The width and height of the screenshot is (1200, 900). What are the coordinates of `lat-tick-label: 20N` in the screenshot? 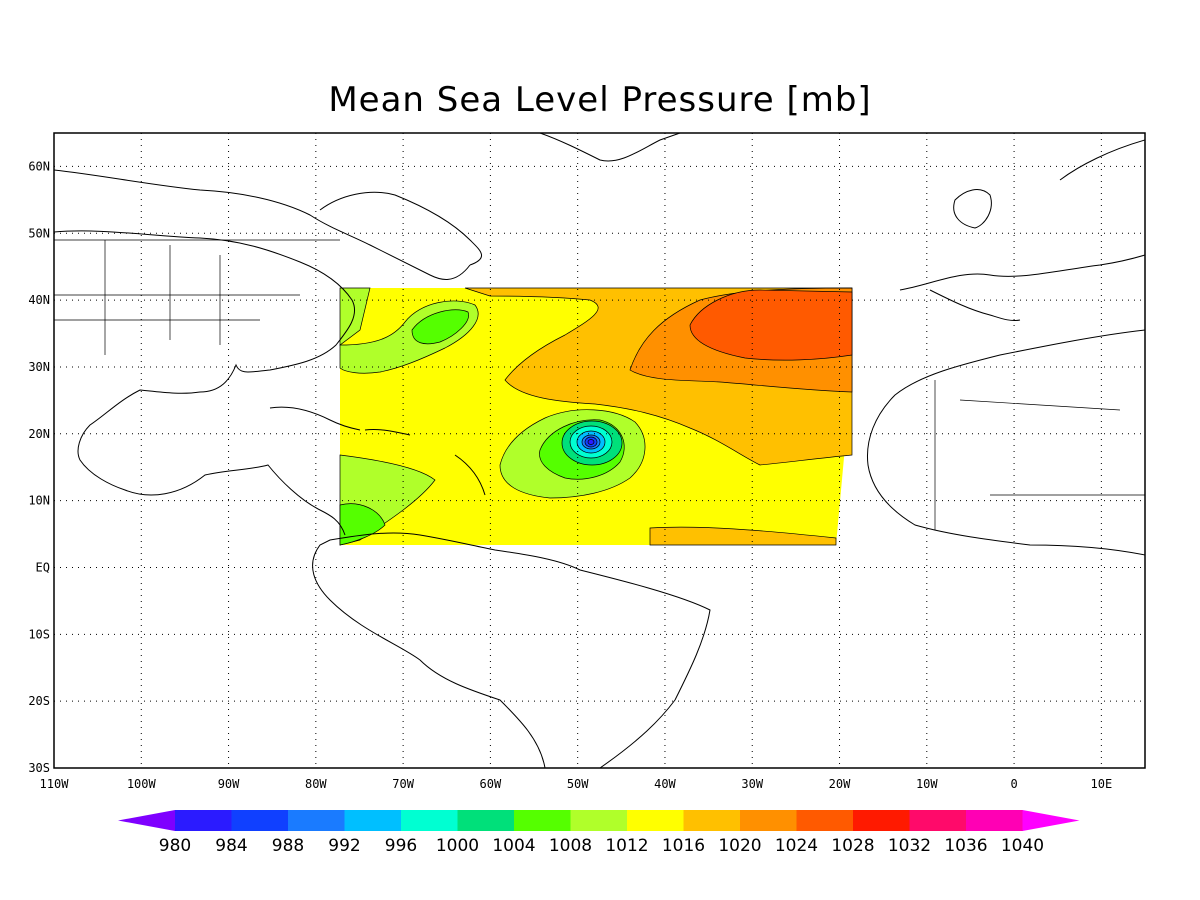 It's located at (39, 434).